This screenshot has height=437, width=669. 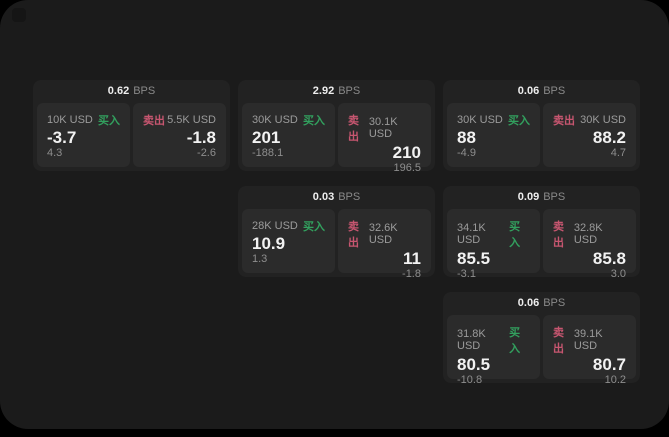 I want to click on quote-card: 0.06 BPS 30K USD 买入 88 -4.9 卖出, so click(x=541, y=125).